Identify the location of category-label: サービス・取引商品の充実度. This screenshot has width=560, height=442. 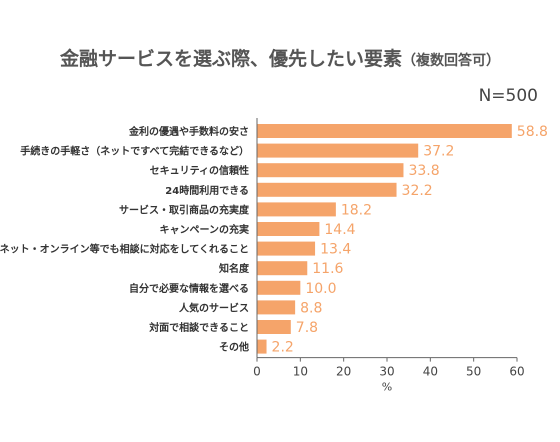
(184, 209).